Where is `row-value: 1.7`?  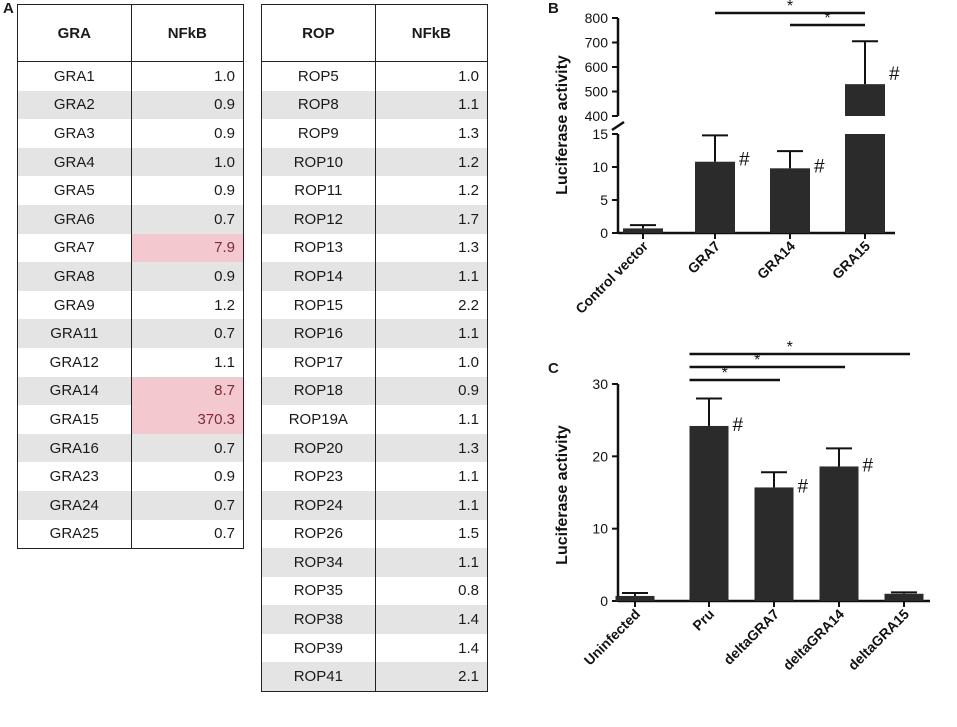
row-value: 1.7 is located at coordinates (432, 219).